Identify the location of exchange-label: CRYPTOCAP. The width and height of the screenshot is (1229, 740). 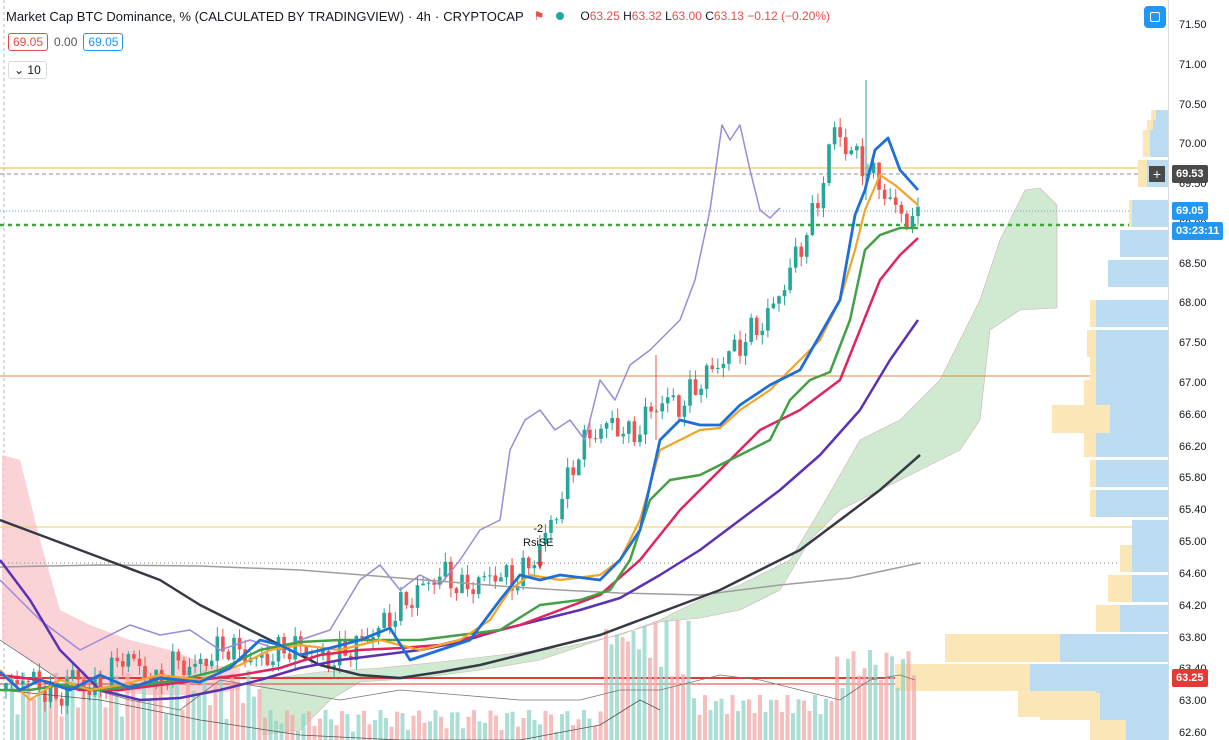
(483, 16).